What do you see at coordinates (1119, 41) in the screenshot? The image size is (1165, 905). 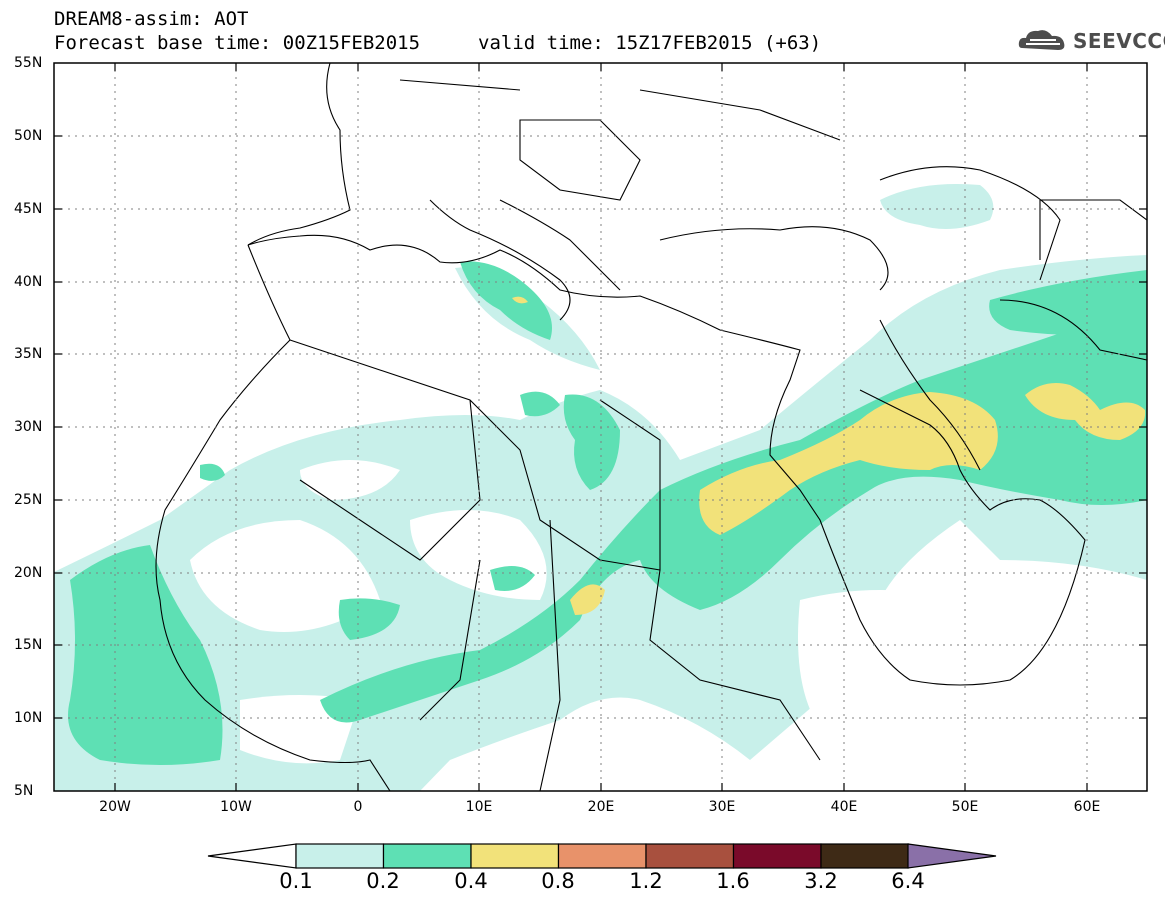 I see `logo-text: SEEVCCC` at bounding box center [1119, 41].